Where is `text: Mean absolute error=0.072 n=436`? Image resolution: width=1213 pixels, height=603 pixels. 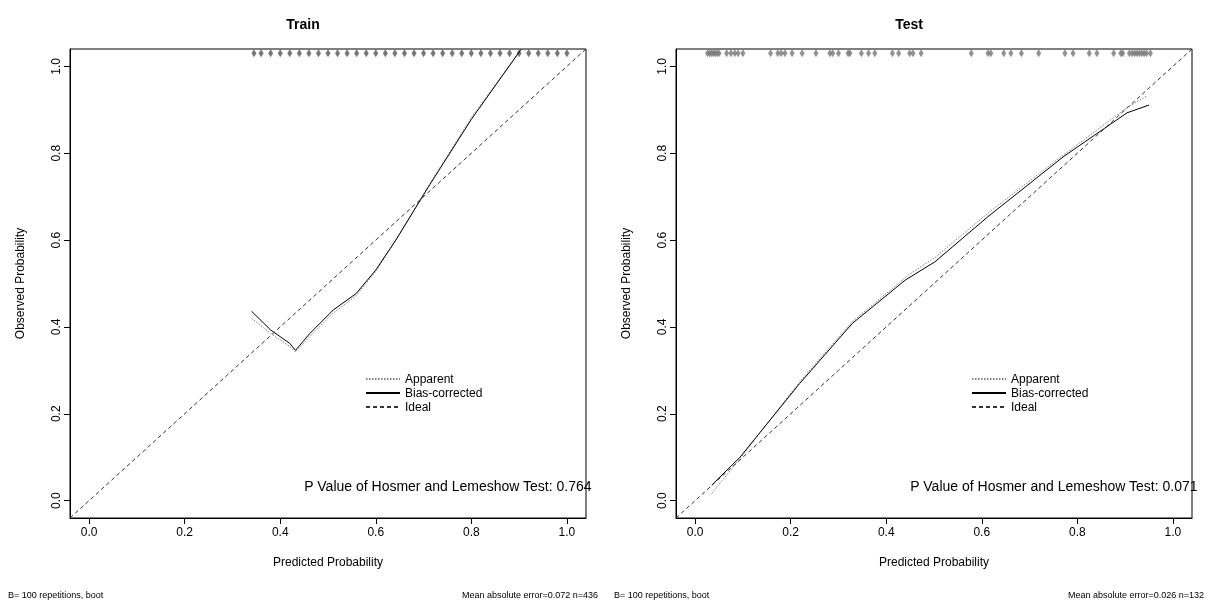 text: Mean absolute error=0.072 n=436 is located at coordinates (530, 594).